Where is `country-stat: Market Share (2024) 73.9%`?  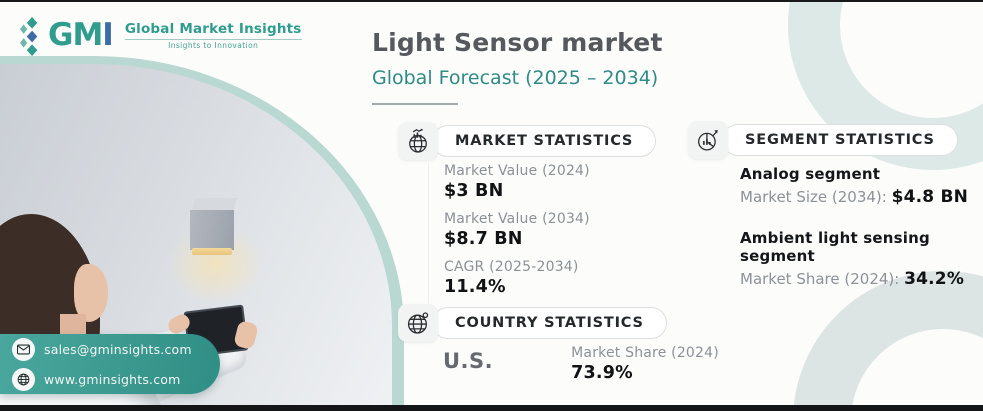 country-stat: Market Share (2024) 73.9% is located at coordinates (645, 364).